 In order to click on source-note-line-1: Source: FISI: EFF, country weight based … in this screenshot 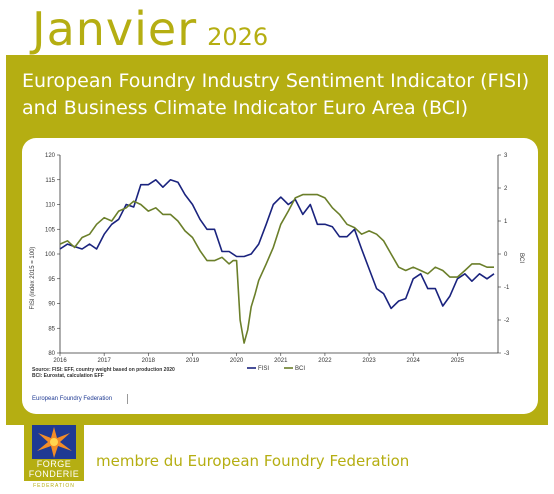, I will do `click(103, 370)`.